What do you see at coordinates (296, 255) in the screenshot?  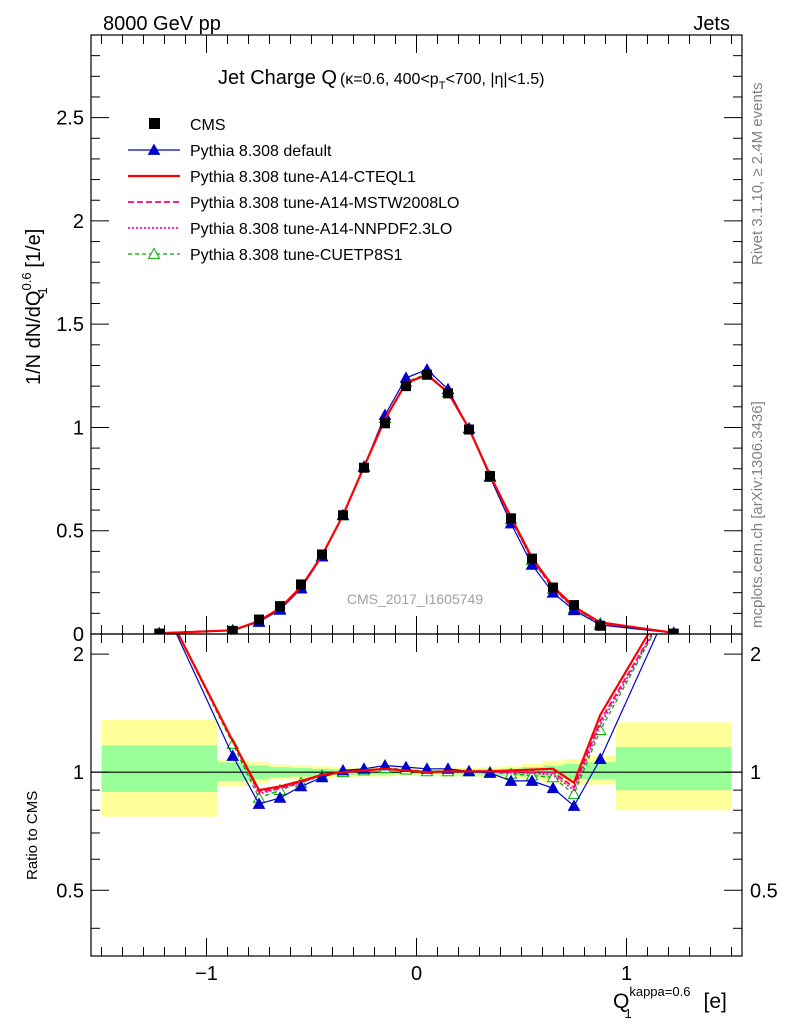 I see `legend-label-cuetp8s1: Pythia 8.308 tune-CUETP8S1` at bounding box center [296, 255].